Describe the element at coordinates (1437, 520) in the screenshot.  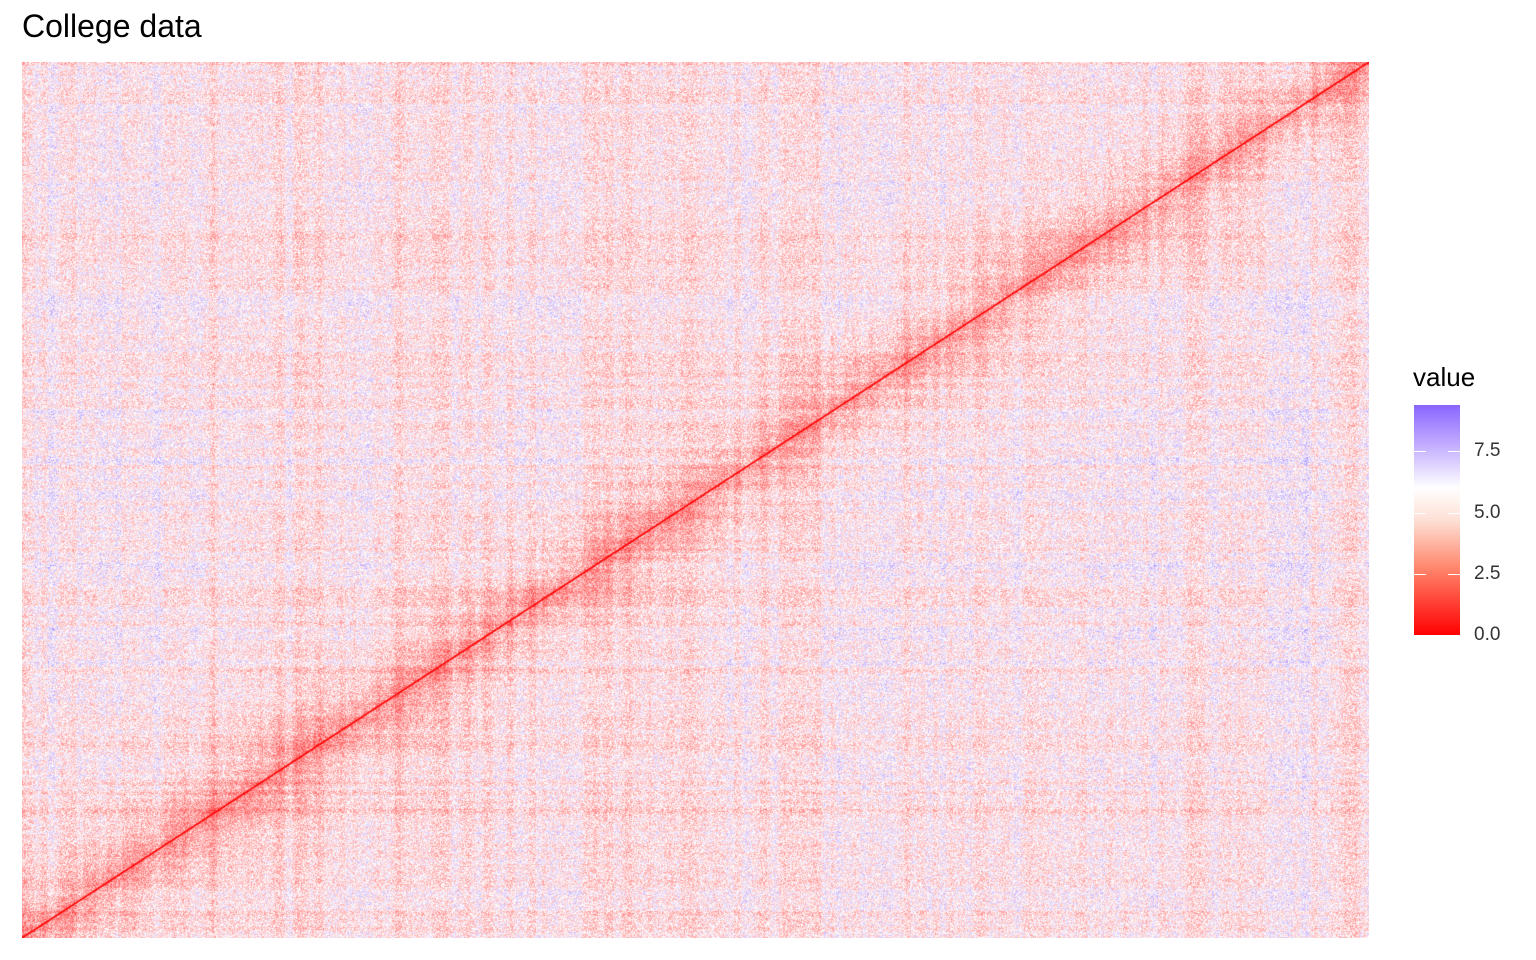
I see `legend-colorbar` at that location.